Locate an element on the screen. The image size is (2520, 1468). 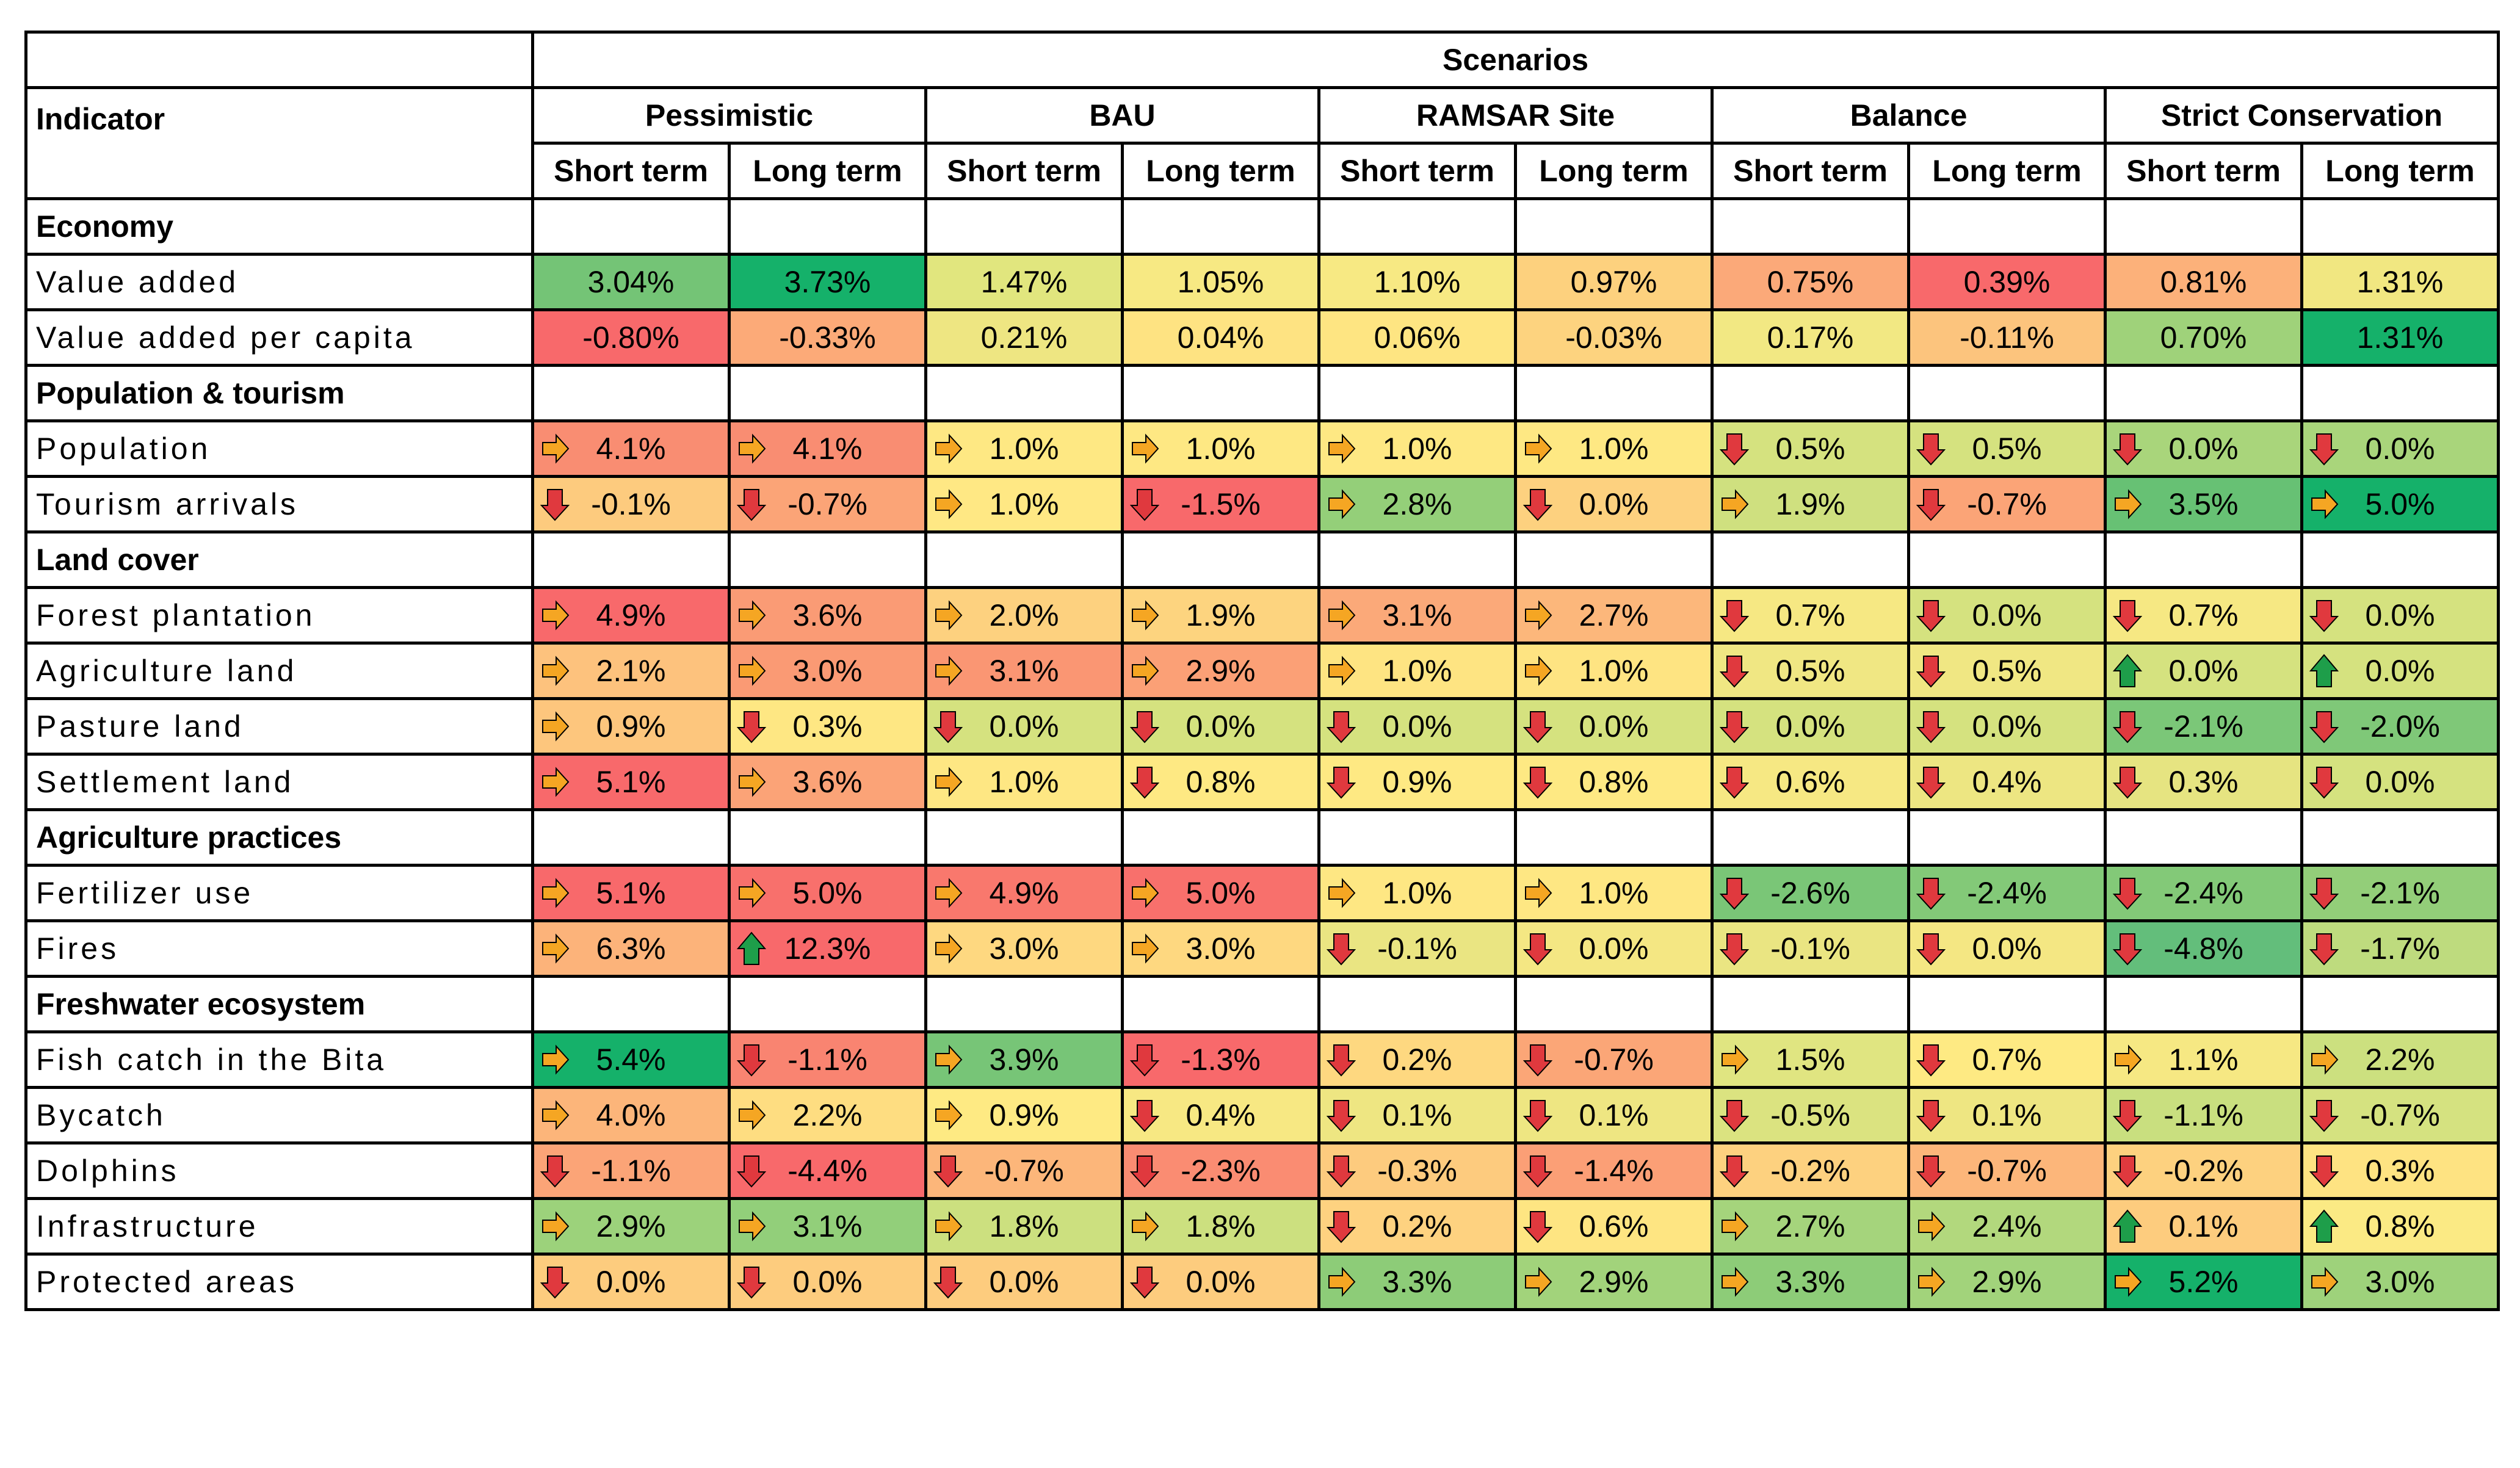
value-text: 2.8% is located at coordinates (1417, 504).